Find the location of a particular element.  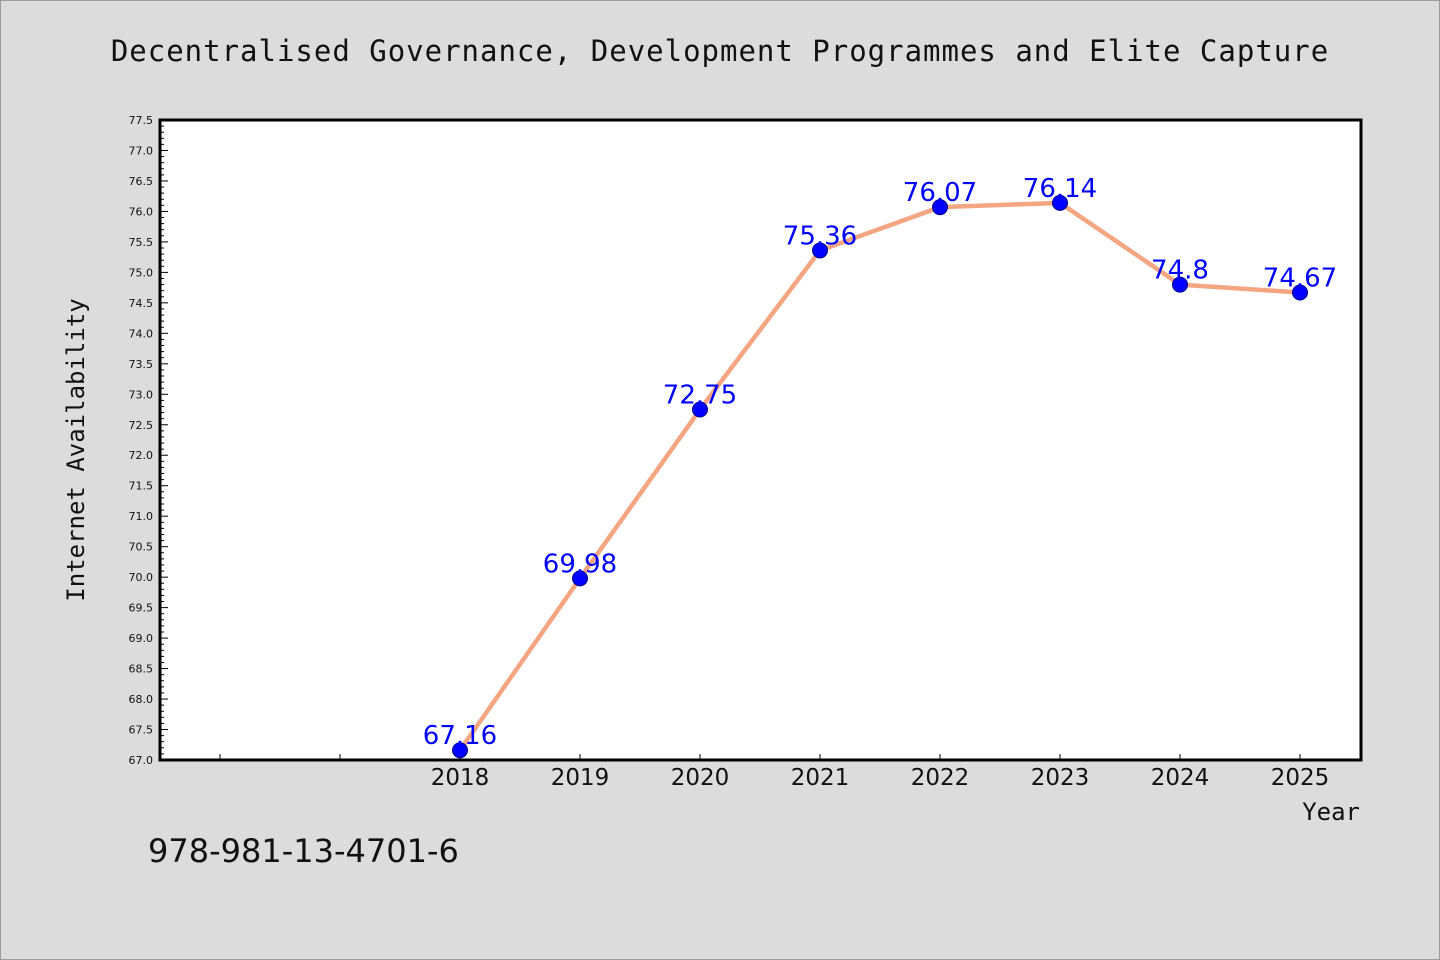

y-tick-label: 74.0 is located at coordinates (141, 333).